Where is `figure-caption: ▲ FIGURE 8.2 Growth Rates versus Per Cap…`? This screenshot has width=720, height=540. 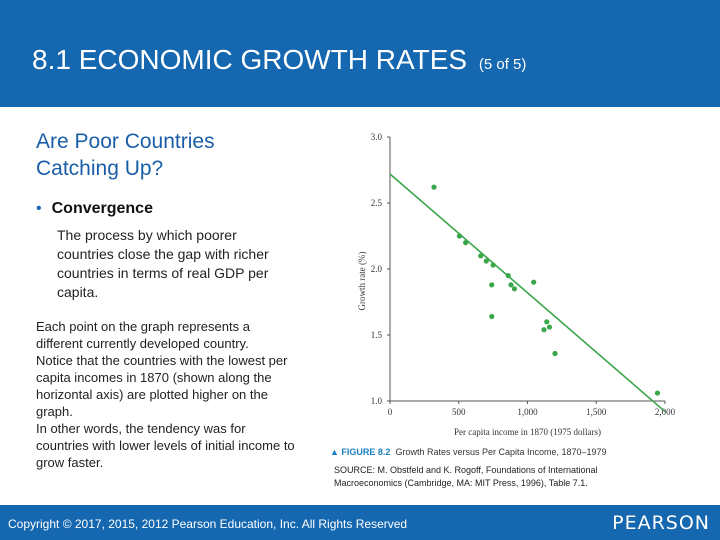
figure-caption: ▲ FIGURE 8.2 Growth Rates versus Per Cap… is located at coordinates (468, 452).